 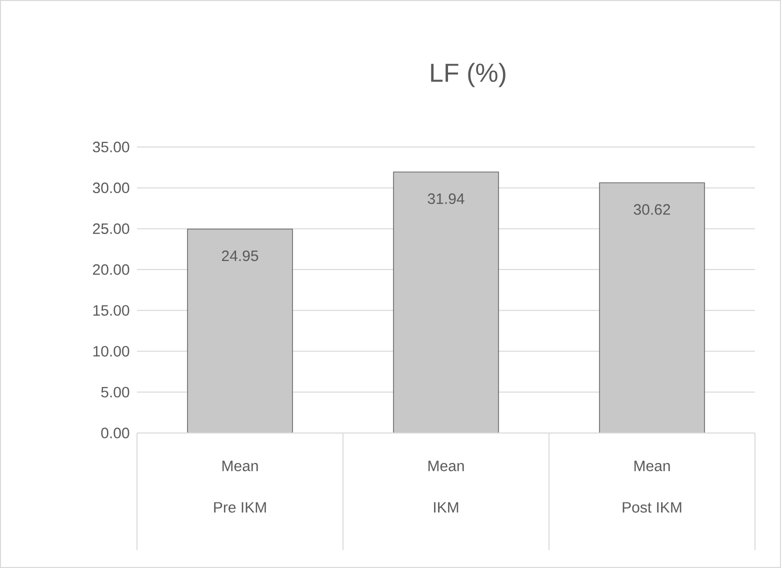 What do you see at coordinates (111, 147) in the screenshot?
I see `y-tick-label: 35.00` at bounding box center [111, 147].